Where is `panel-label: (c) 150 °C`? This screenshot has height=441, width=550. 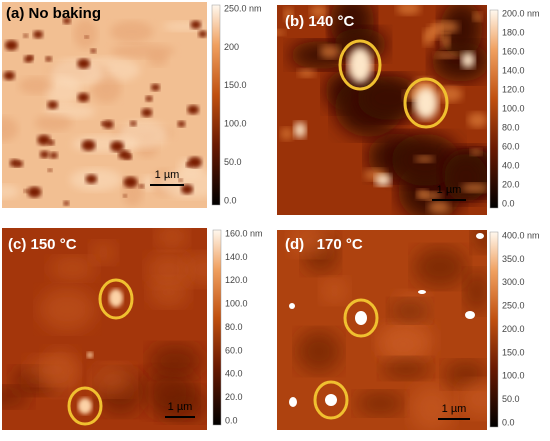 panel-label: (c) 150 °C is located at coordinates (42, 244).